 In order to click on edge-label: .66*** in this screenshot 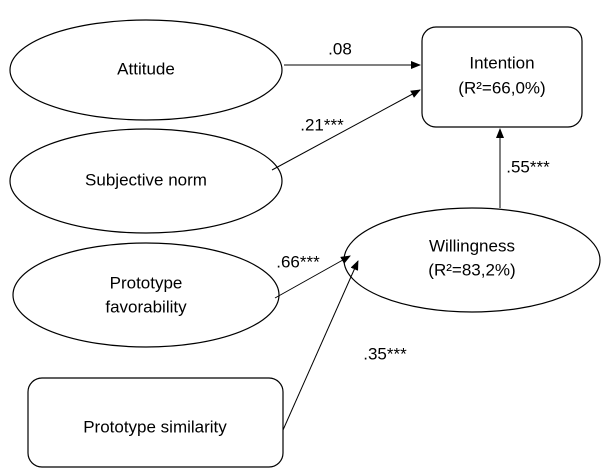, I will do `click(298, 261)`.